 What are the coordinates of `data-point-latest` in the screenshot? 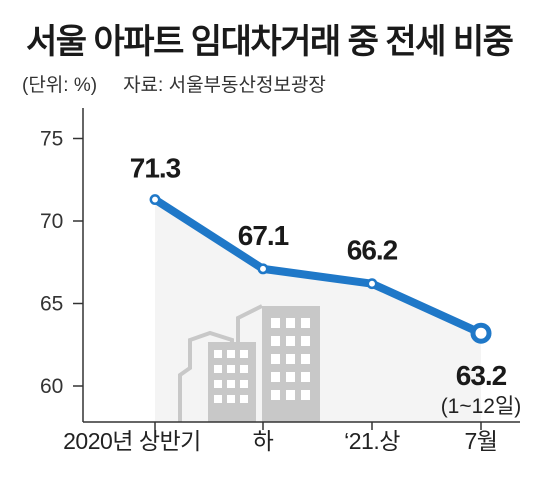 It's located at (481, 333).